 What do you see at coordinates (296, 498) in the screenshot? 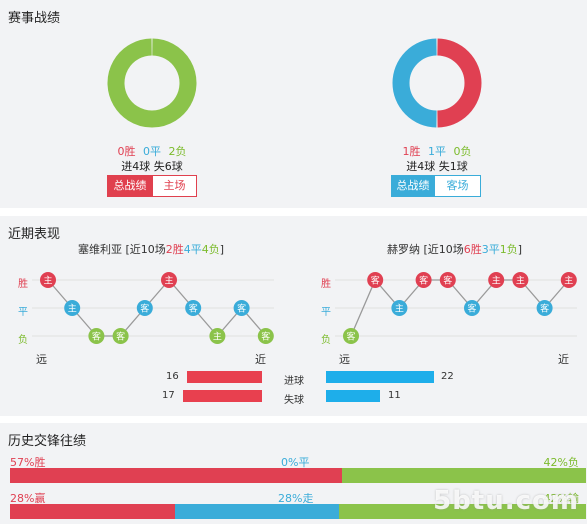
I see `history-row2-mid: 28%走` at bounding box center [296, 498].